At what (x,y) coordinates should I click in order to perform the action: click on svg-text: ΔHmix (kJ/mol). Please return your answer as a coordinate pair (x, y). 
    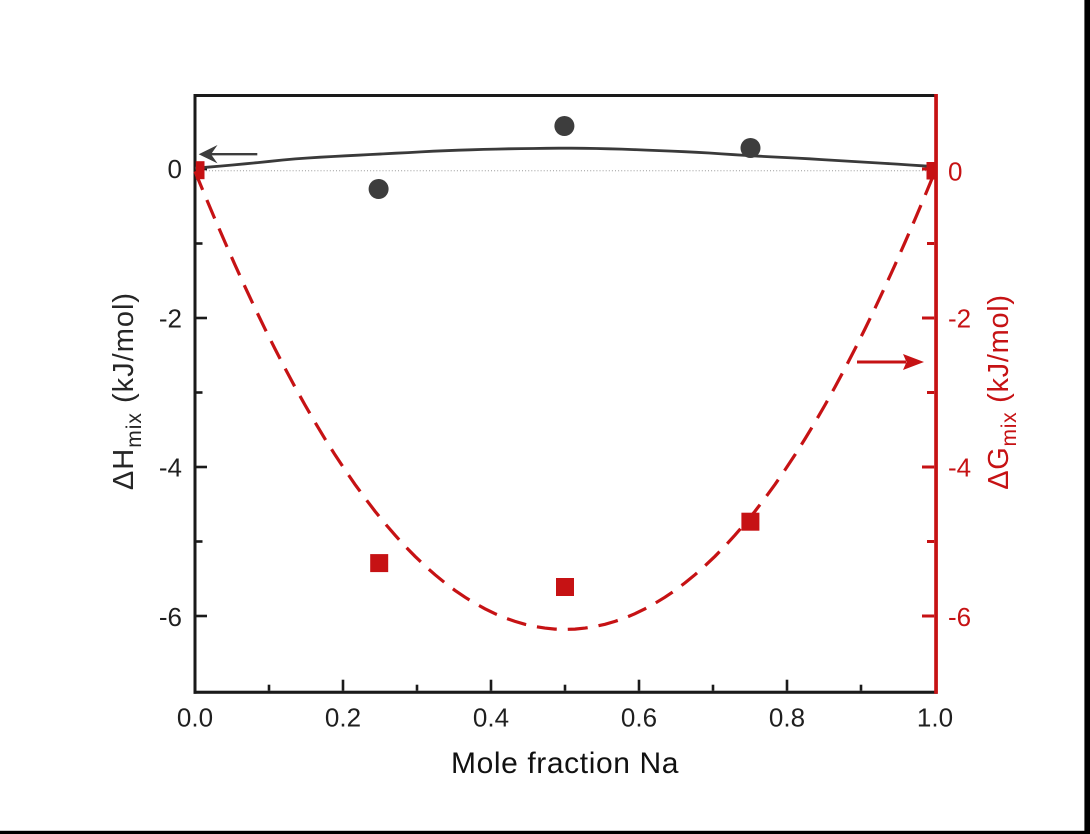
    Looking at the image, I should click on (127, 391).